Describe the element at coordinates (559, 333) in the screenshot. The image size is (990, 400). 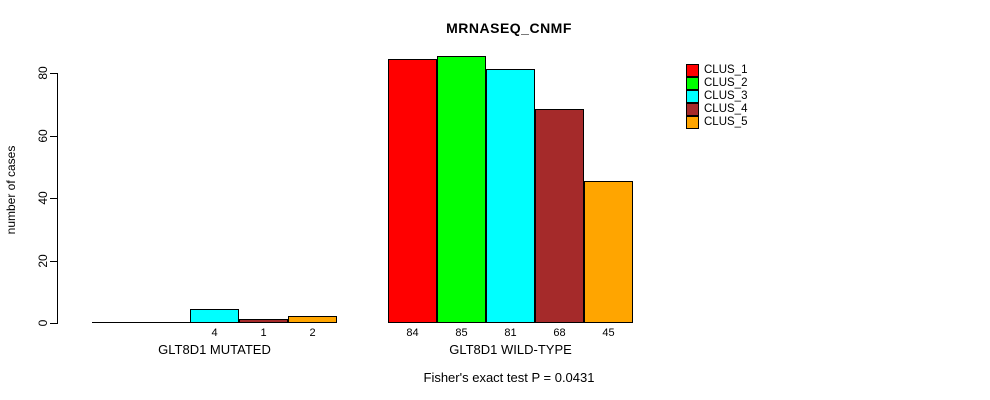
I see `bar-value-label: 68` at that location.